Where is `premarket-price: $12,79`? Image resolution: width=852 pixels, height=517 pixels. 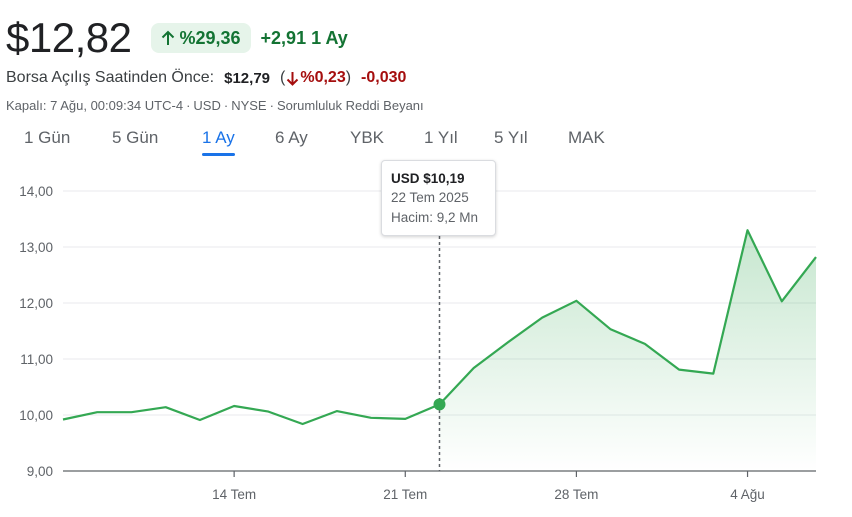
premarket-price: $12,79 is located at coordinates (247, 78).